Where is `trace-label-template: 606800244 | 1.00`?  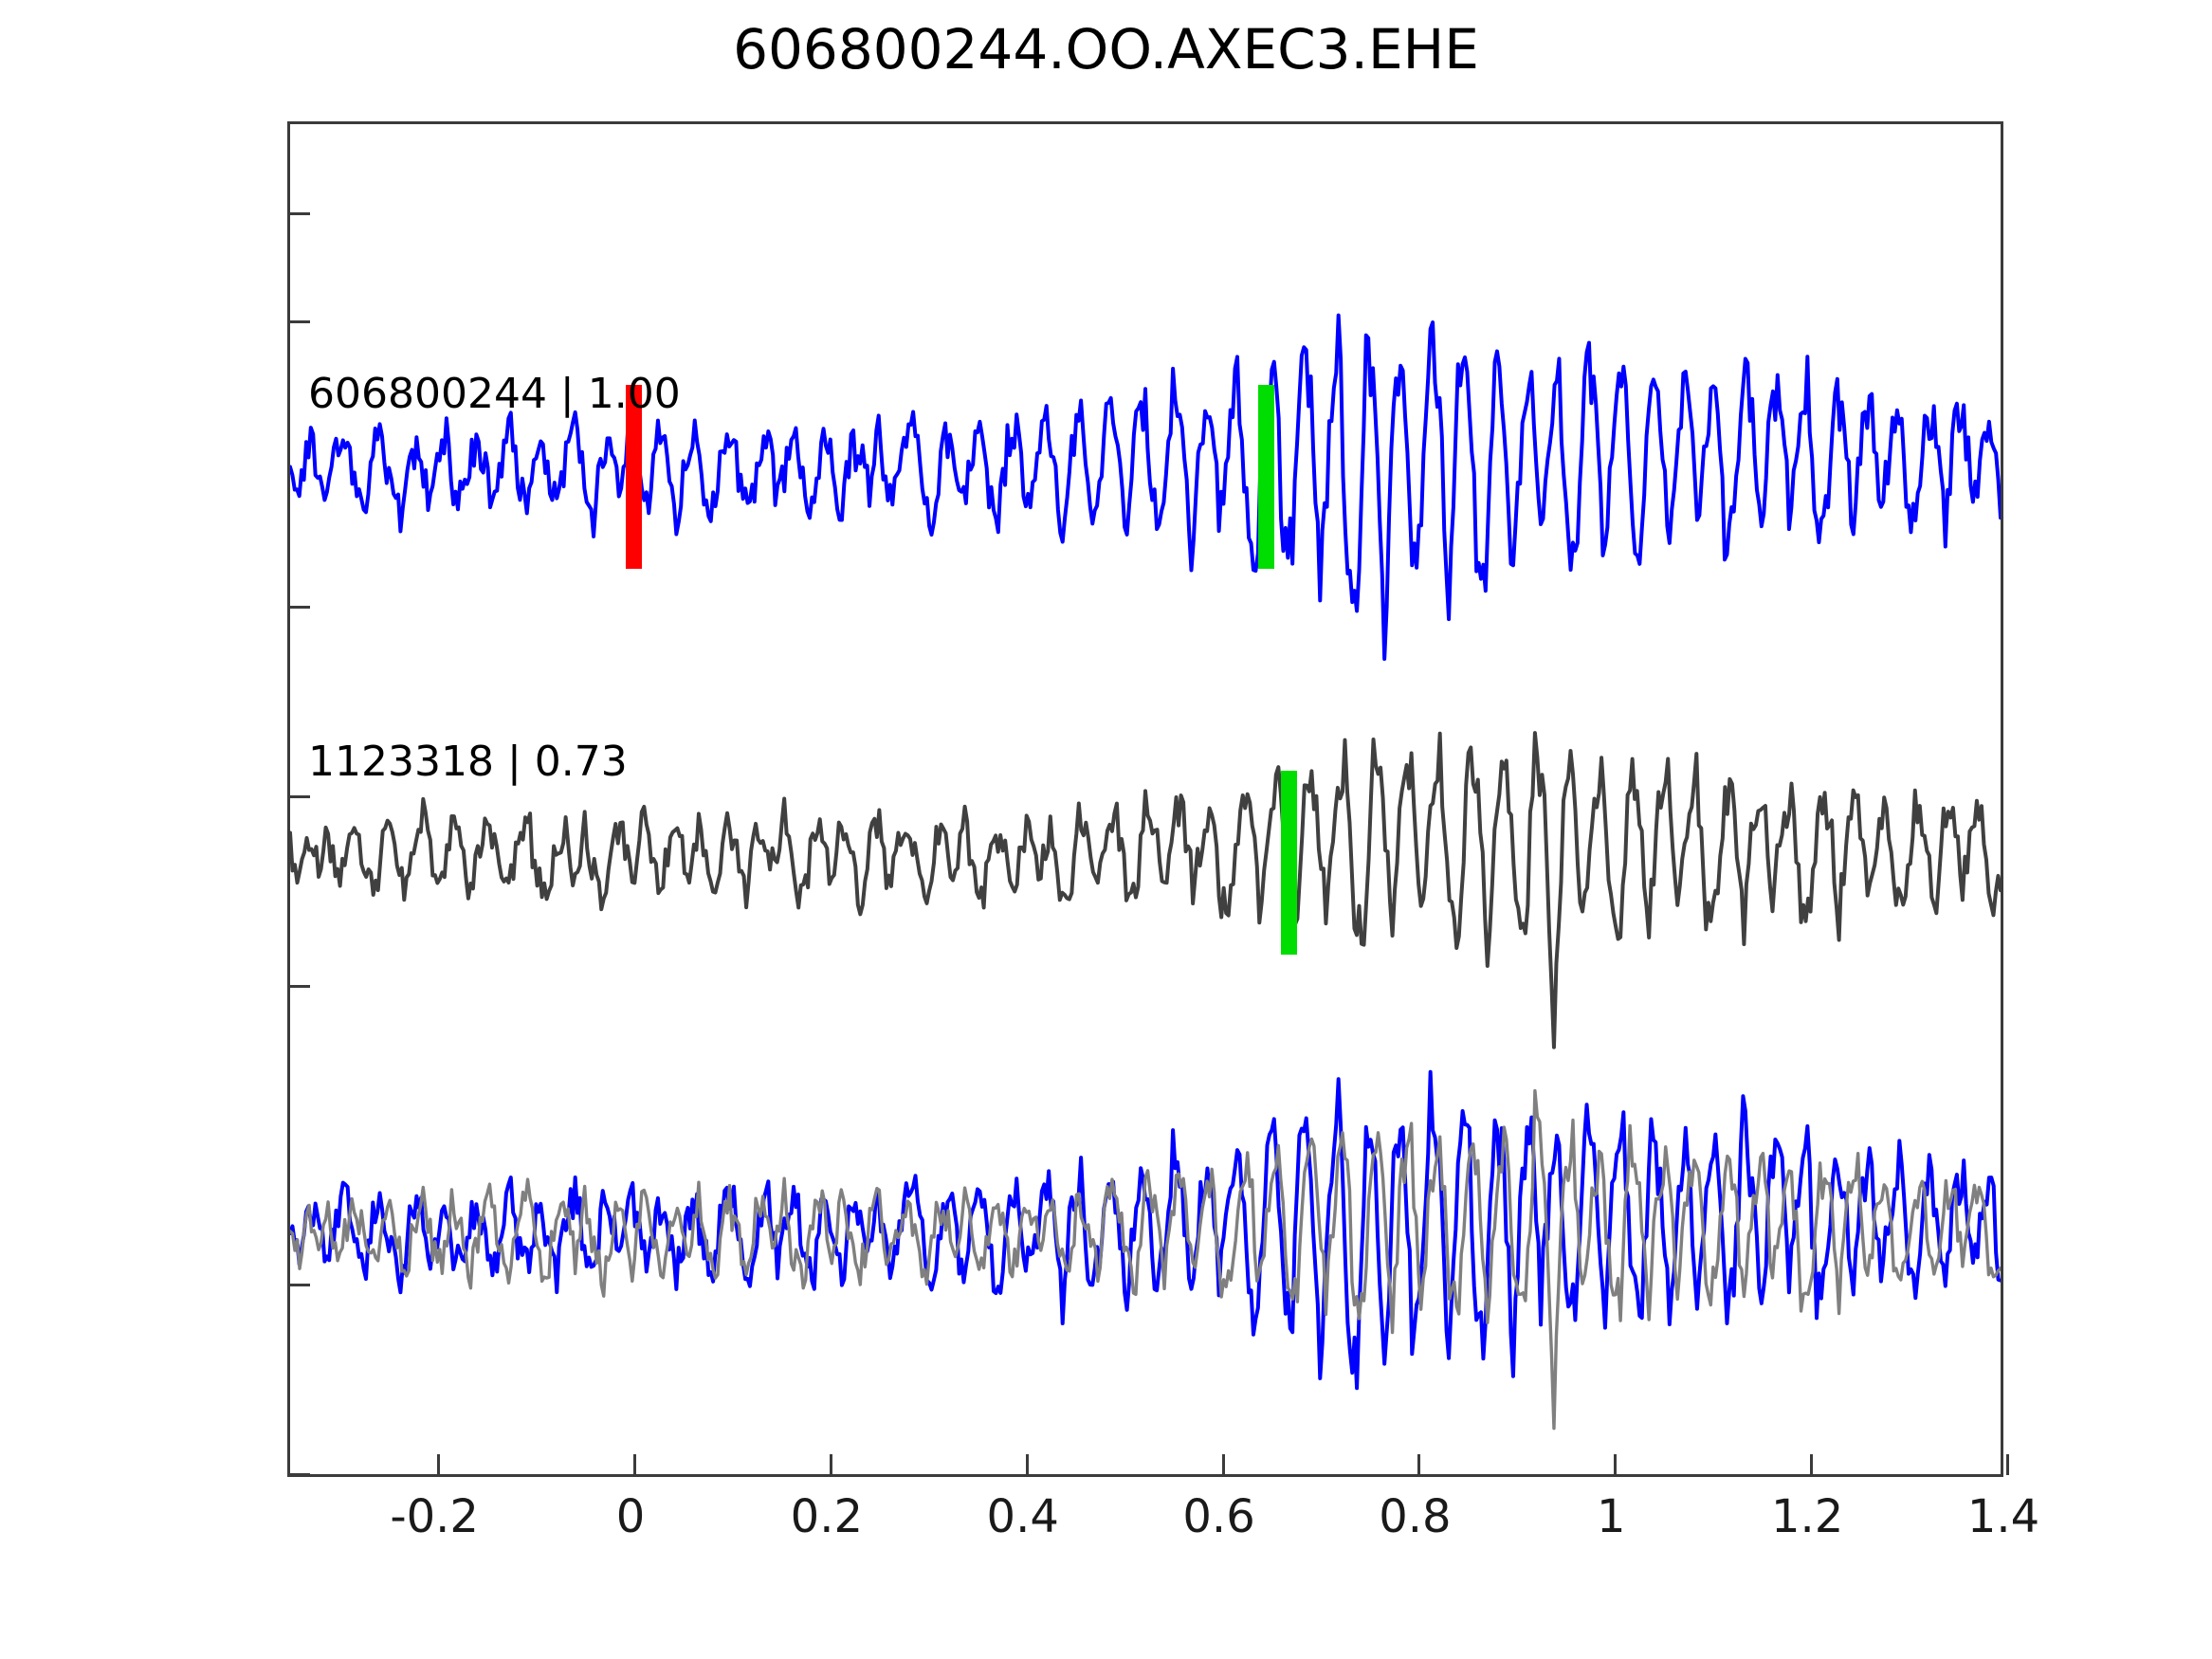
trace-label-template: 606800244 | 1.00 is located at coordinates (494, 394).